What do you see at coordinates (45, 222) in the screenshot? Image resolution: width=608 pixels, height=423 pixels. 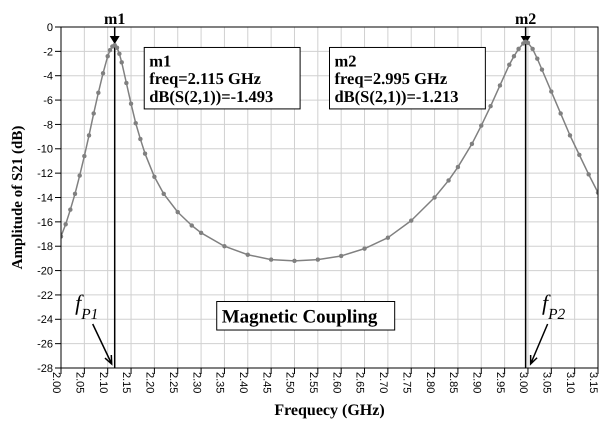 I see `y-tick-label: -16` at bounding box center [45, 222].